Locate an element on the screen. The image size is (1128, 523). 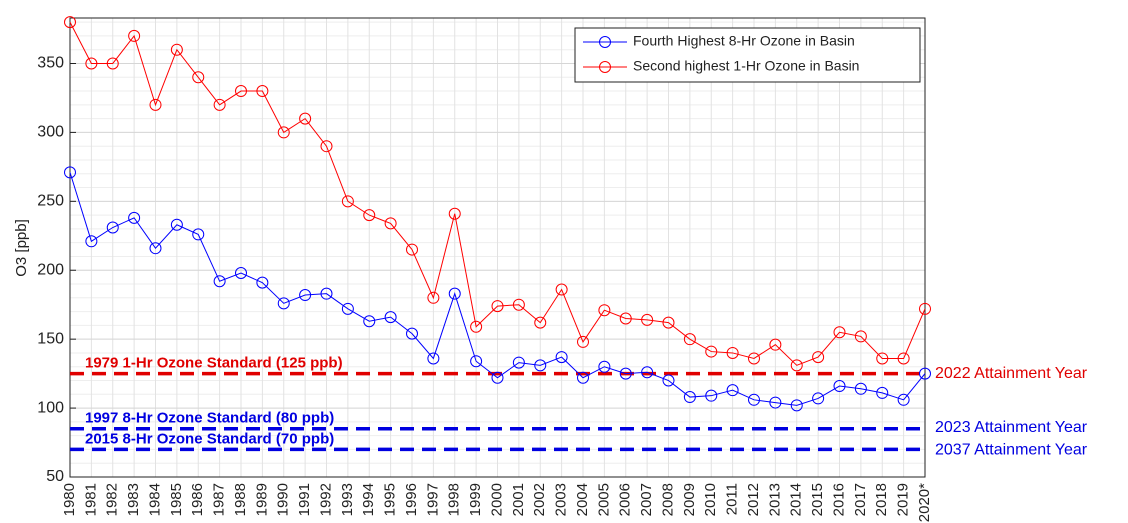
x-tick-label: 2012 is located at coordinates (753, 499).